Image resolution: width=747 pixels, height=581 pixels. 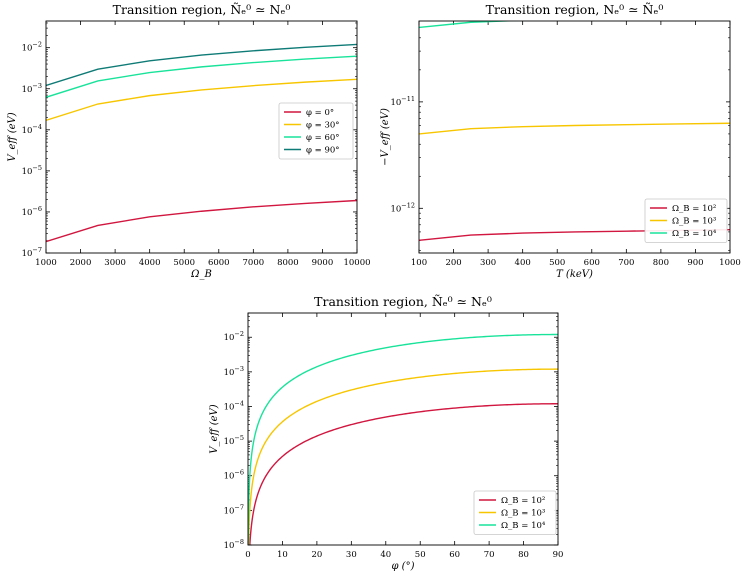 What do you see at coordinates (115, 263) in the screenshot?
I see `x-tick-label: 3000` at bounding box center [115, 263].